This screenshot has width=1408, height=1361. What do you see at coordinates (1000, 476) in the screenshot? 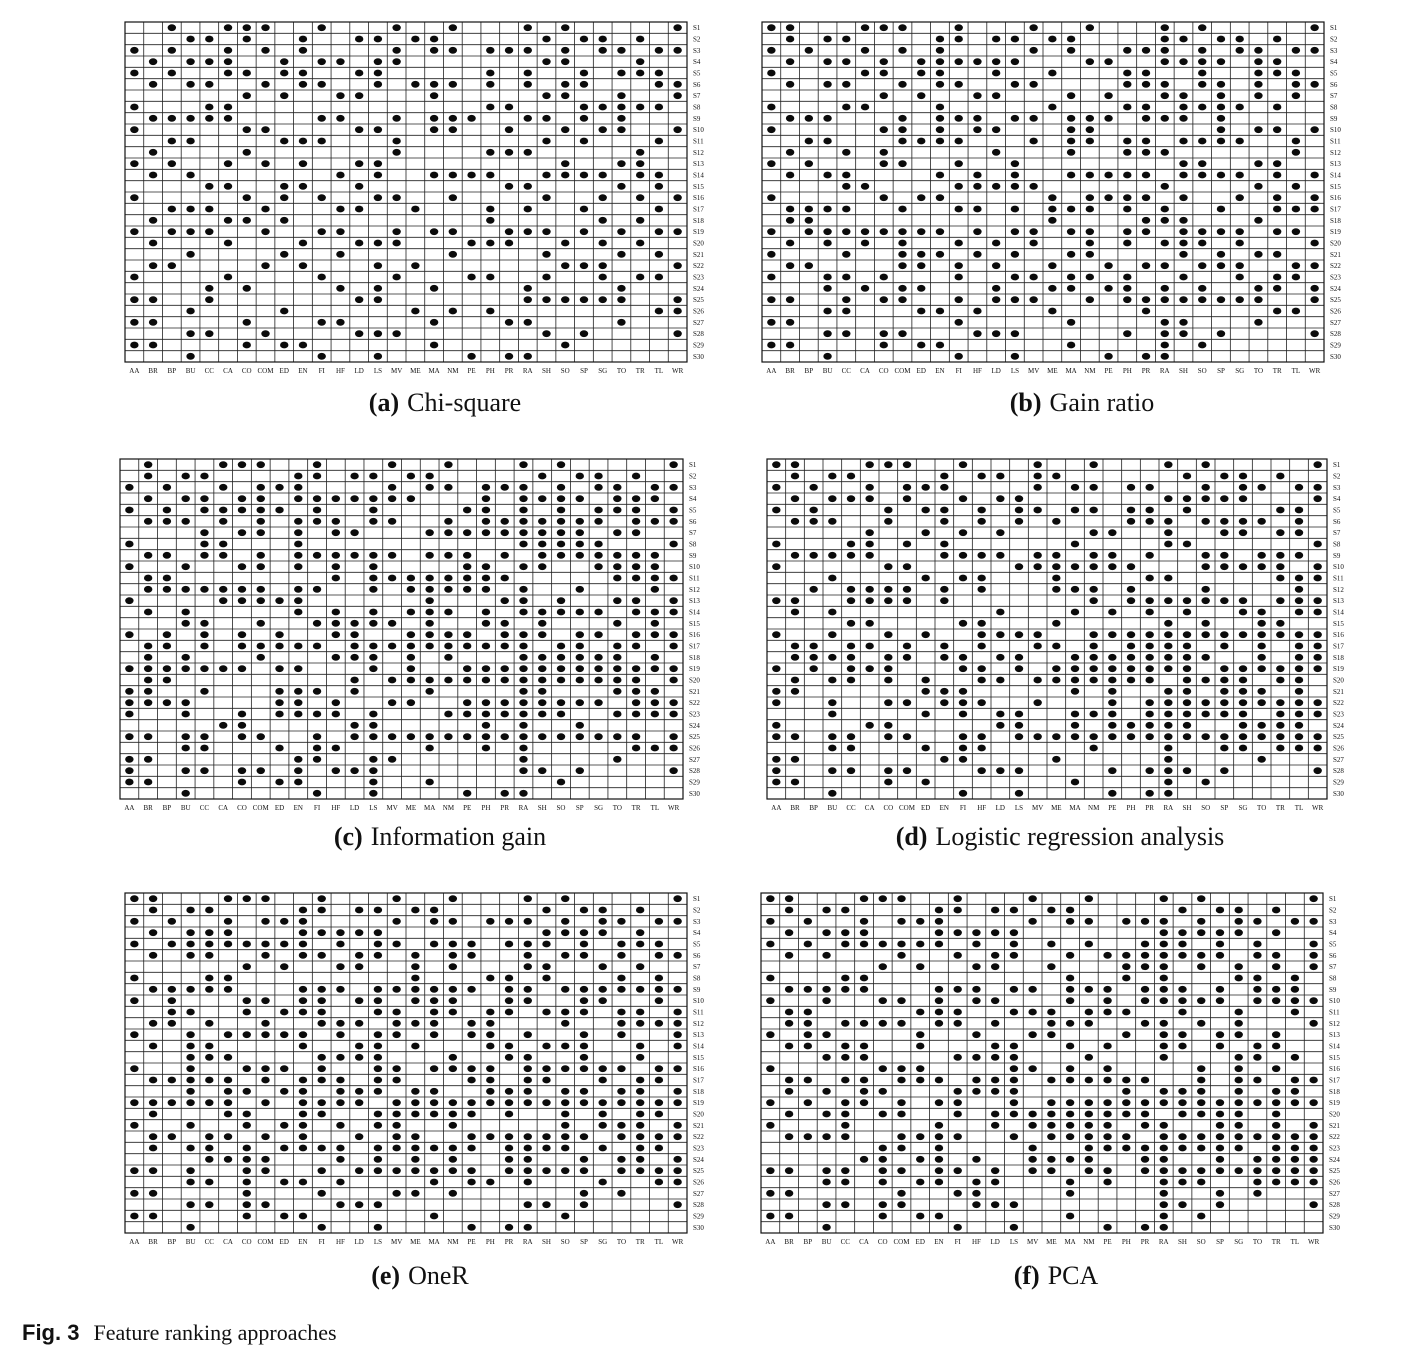
I see `data-point-S2-LD` at bounding box center [1000, 476].